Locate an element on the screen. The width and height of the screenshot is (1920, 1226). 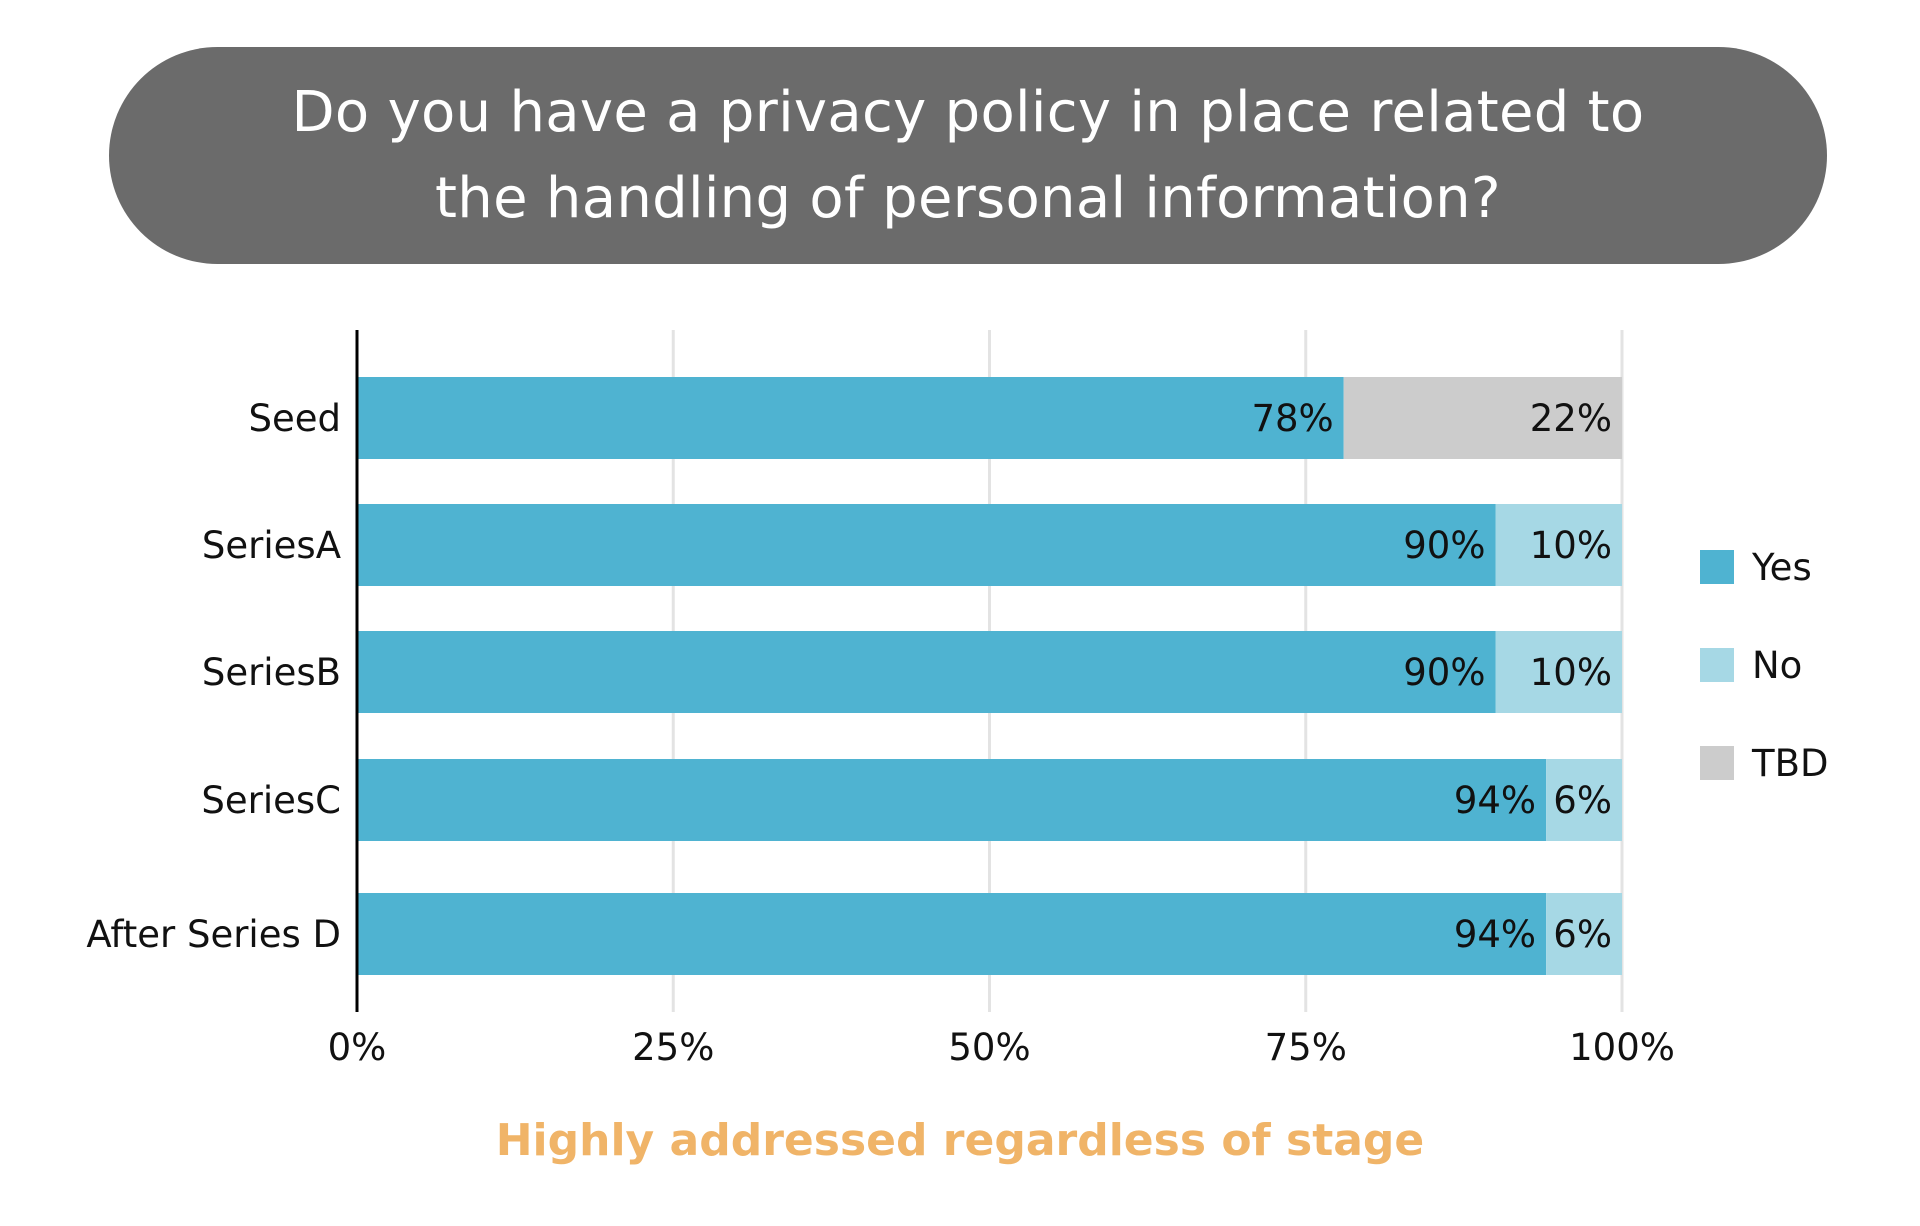
legend-swatch-no is located at coordinates (1717, 665).